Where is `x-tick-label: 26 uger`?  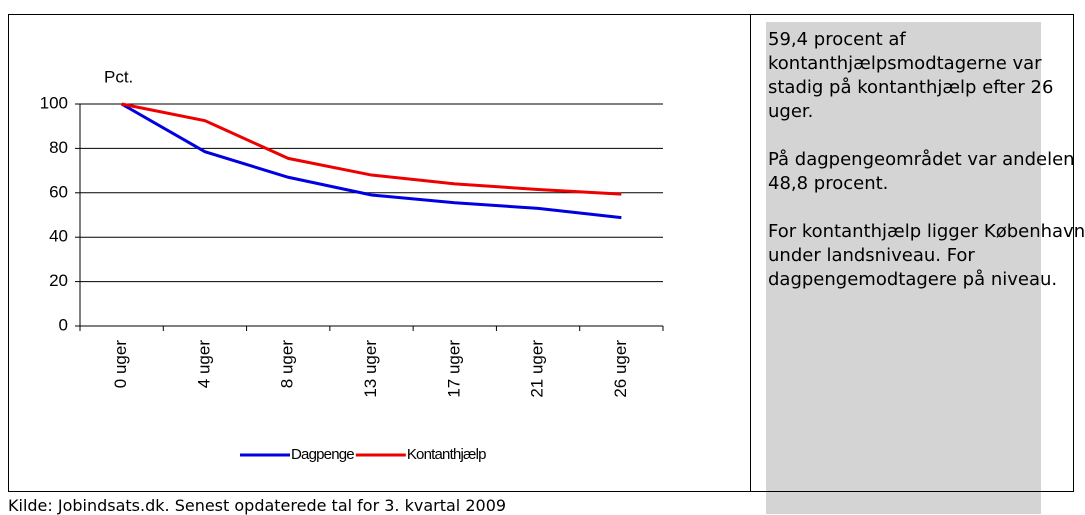
x-tick-label: 26 uger is located at coordinates (620, 369).